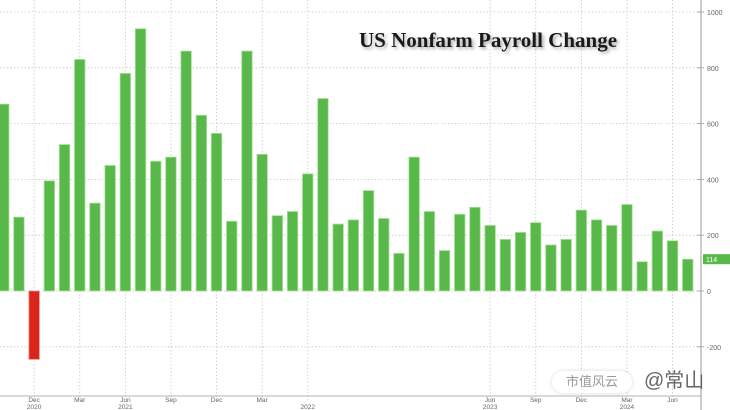 The width and height of the screenshot is (730, 410). Describe the element at coordinates (711, 260) in the screenshot. I see `last-value-label: 114` at that location.